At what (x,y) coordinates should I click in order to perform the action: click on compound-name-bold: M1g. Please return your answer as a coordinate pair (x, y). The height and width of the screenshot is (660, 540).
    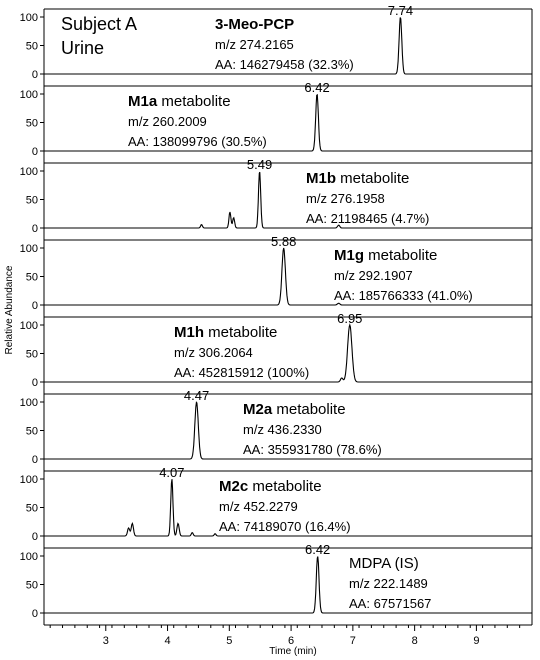
    Looking at the image, I should click on (349, 255).